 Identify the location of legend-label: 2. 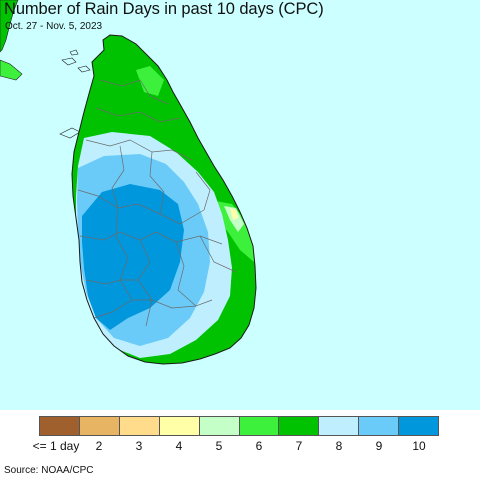
(99, 446).